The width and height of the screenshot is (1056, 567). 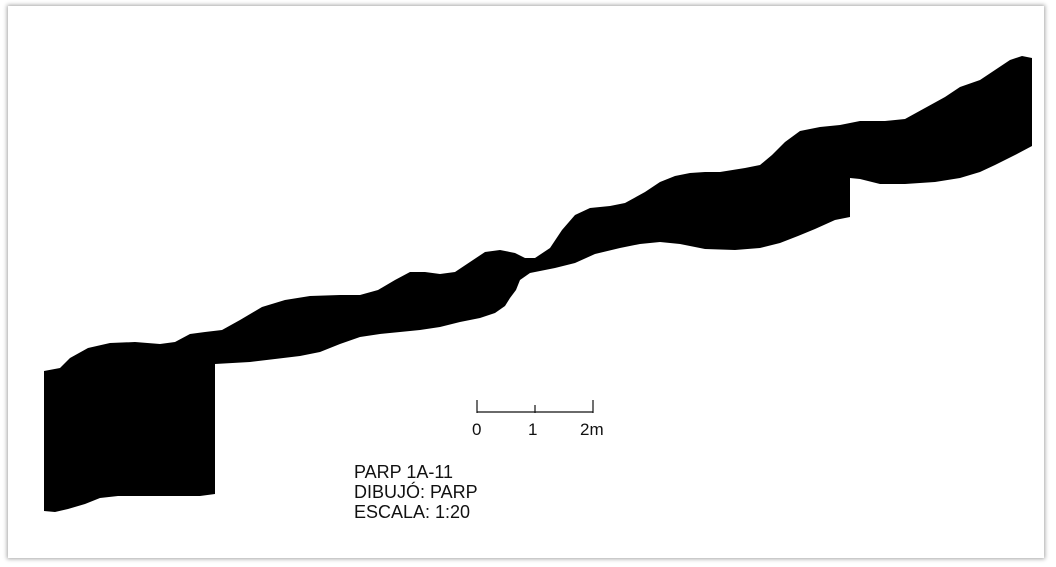 What do you see at coordinates (532, 429) in the screenshot?
I see `scale-label-1: 1` at bounding box center [532, 429].